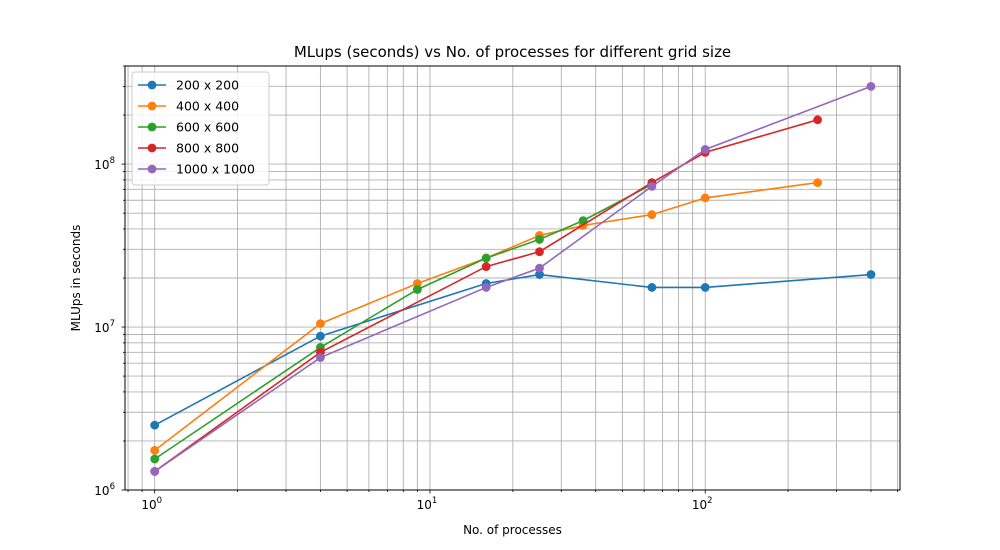  I want to click on legend-item: 600 x 600, so click(188, 127).